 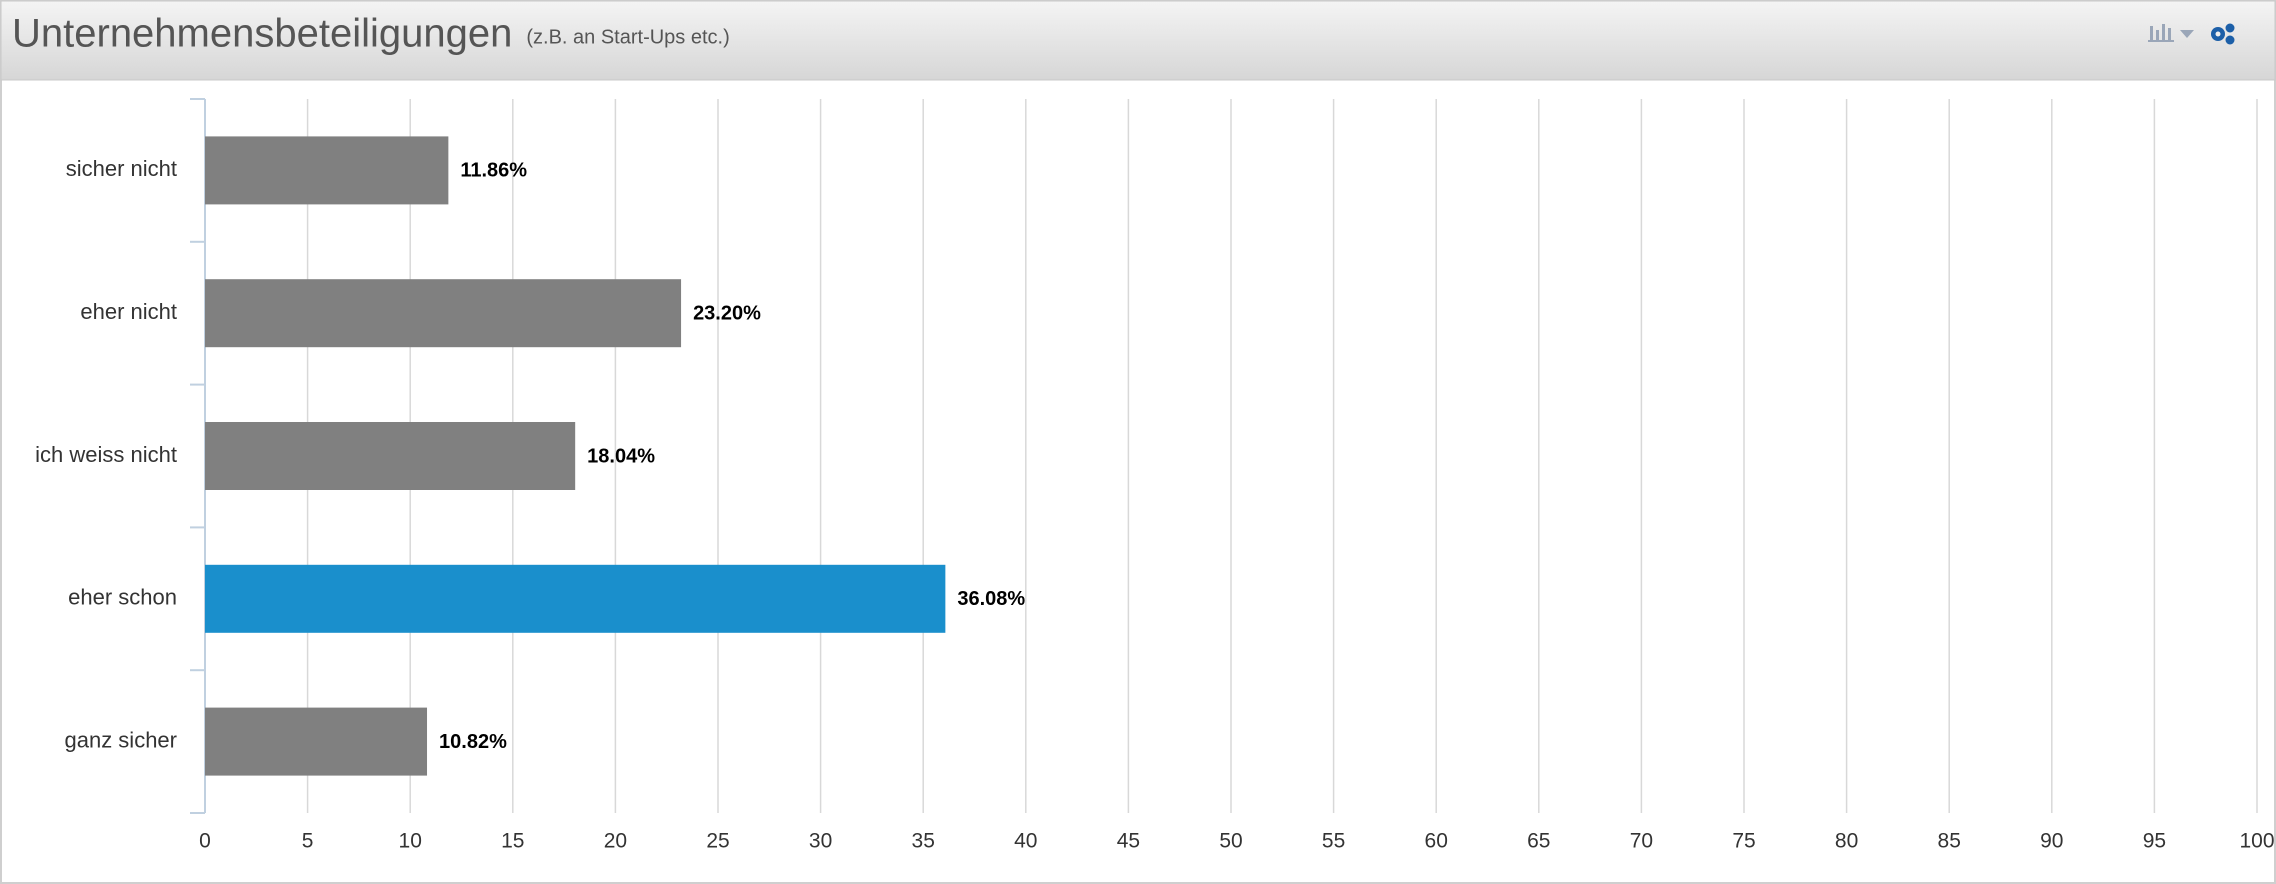 What do you see at coordinates (1138, 40) in the screenshot?
I see `header` at bounding box center [1138, 40].